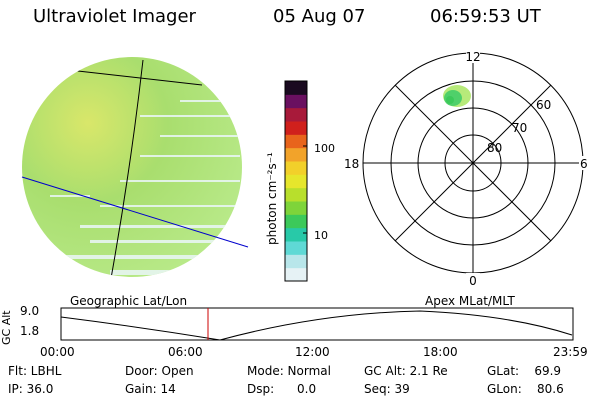 The image size is (600, 400). Describe the element at coordinates (35, 371) in the screenshot. I see `status-filter: Flt: LBHL` at that location.